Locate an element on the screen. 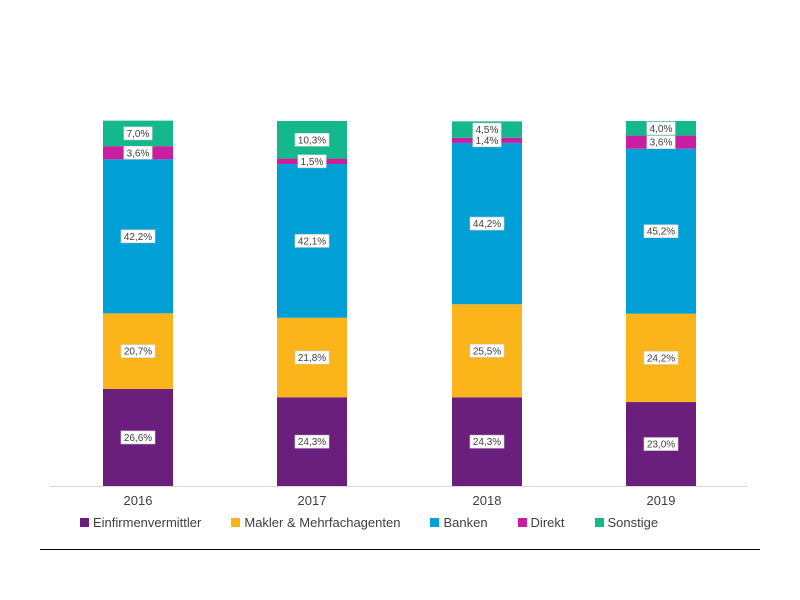 Image resolution: width=800 pixels, height=600 pixels. data-label-2018-3: 44,2% is located at coordinates (487, 224).